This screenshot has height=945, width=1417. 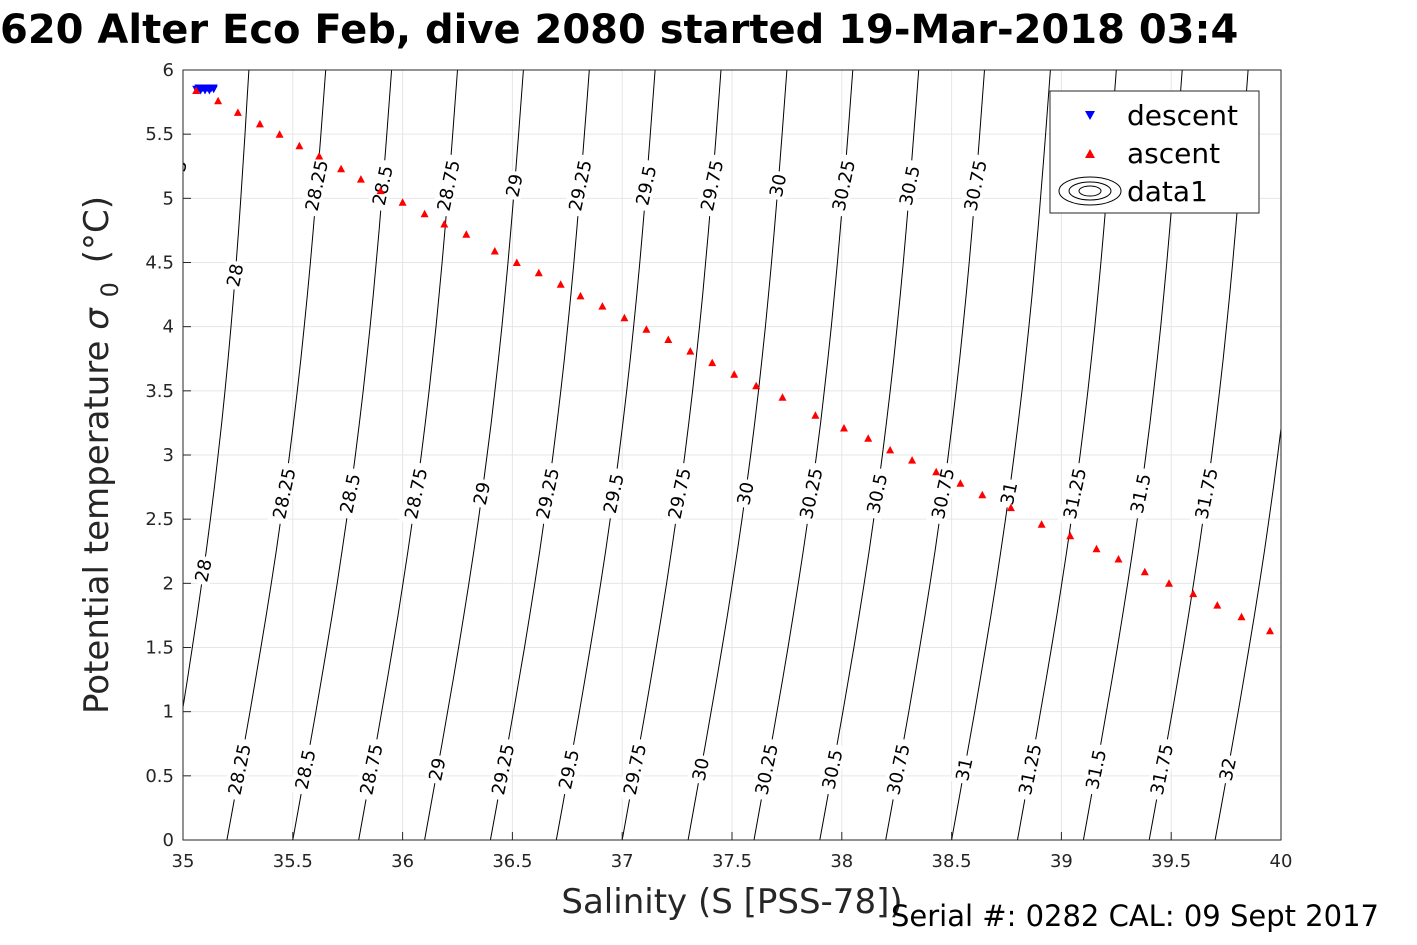 What do you see at coordinates (1061, 861) in the screenshot?
I see `x-tick-label: 39` at bounding box center [1061, 861].